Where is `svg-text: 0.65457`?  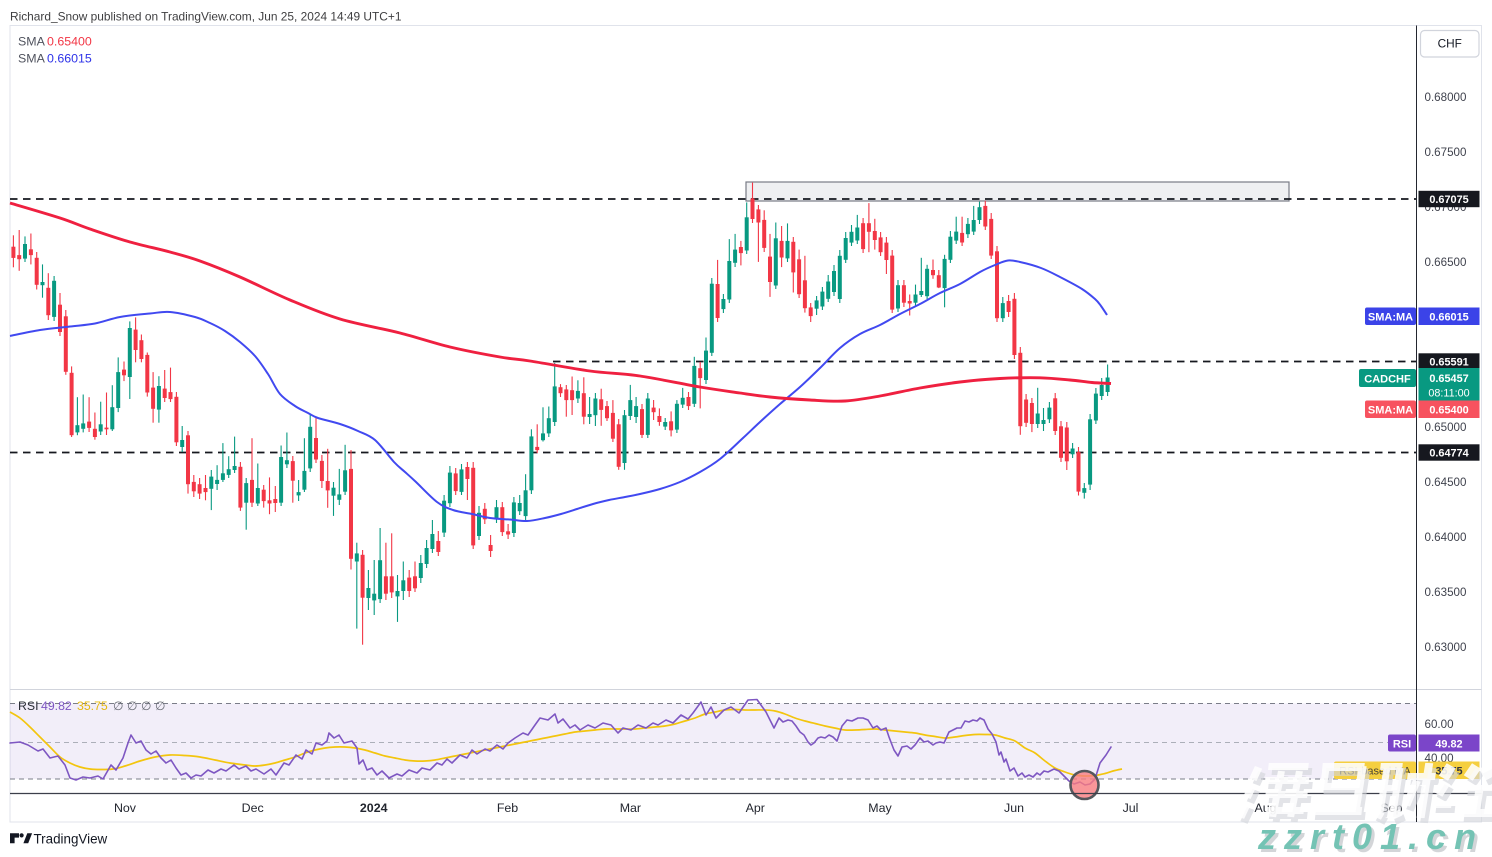
svg-text: 0.65457 is located at coordinates (1448, 379).